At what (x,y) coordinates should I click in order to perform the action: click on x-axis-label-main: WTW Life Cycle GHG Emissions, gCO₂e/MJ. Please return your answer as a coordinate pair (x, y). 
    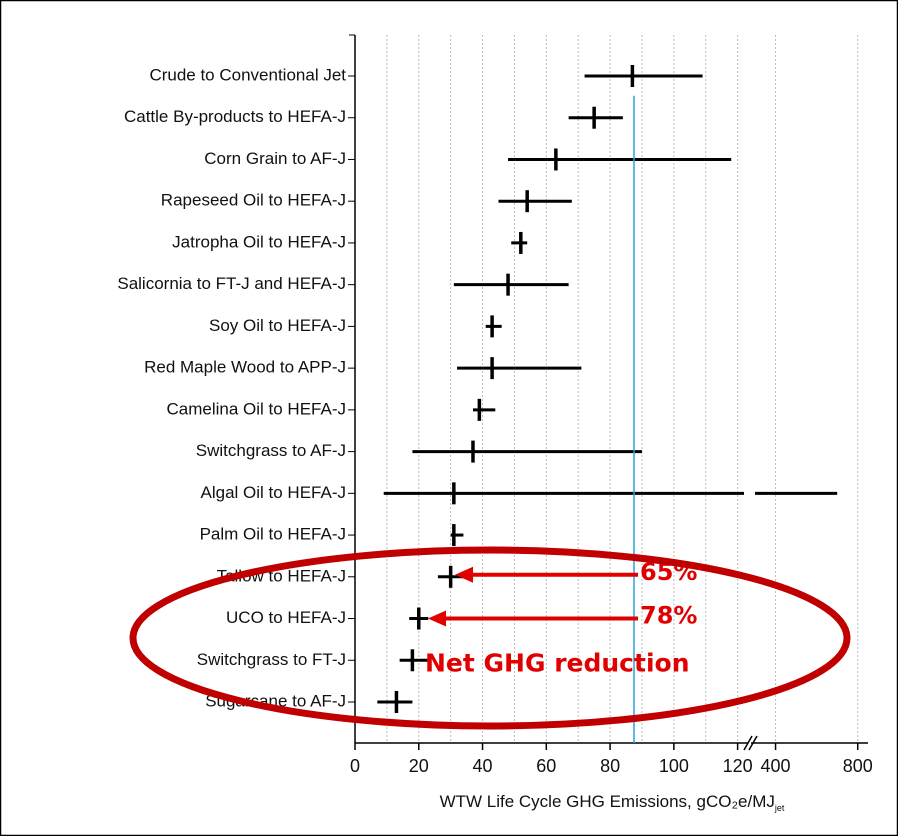
    Looking at the image, I should click on (607, 801).